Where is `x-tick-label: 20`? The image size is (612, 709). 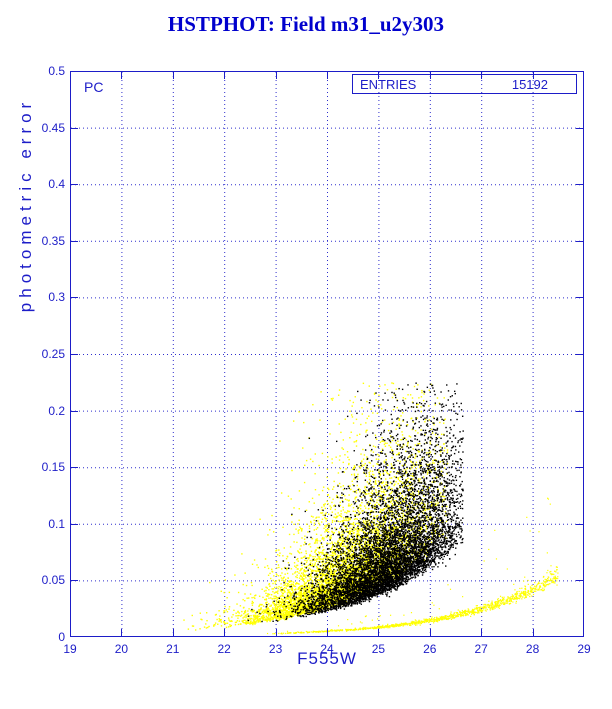 x-tick-label: 20 is located at coordinates (121, 649).